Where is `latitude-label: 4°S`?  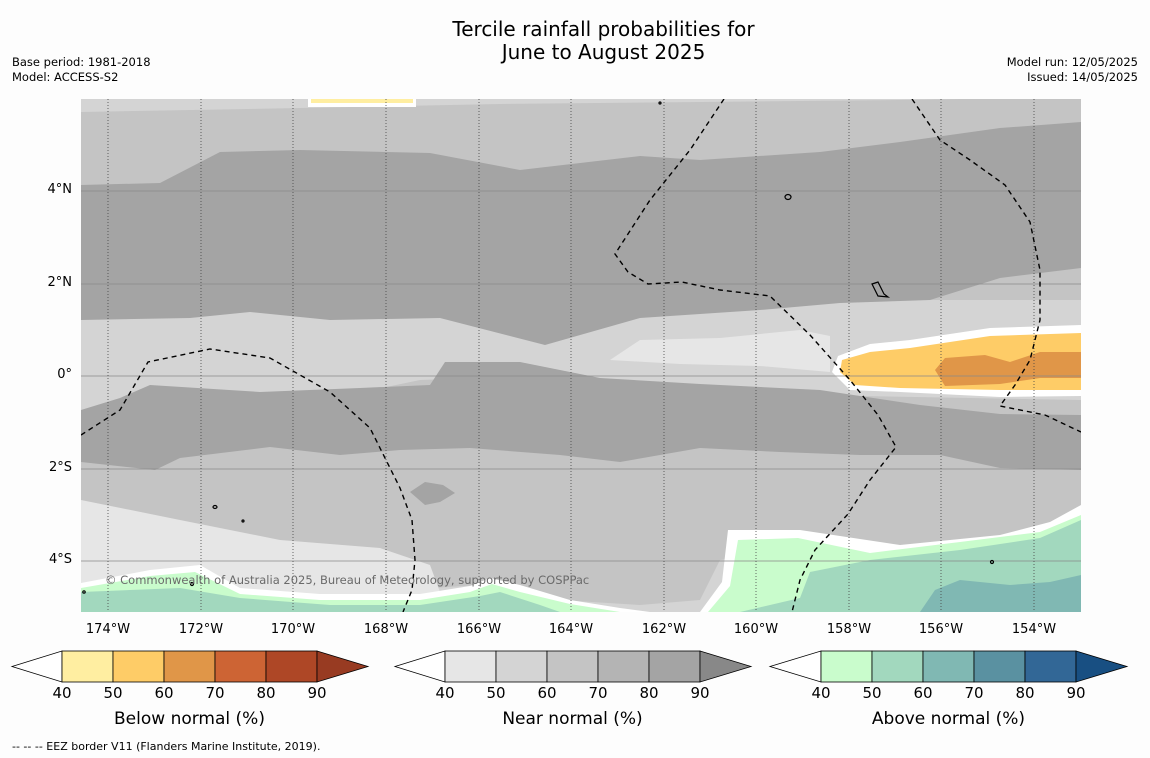 latitude-label: 4°S is located at coordinates (60, 559).